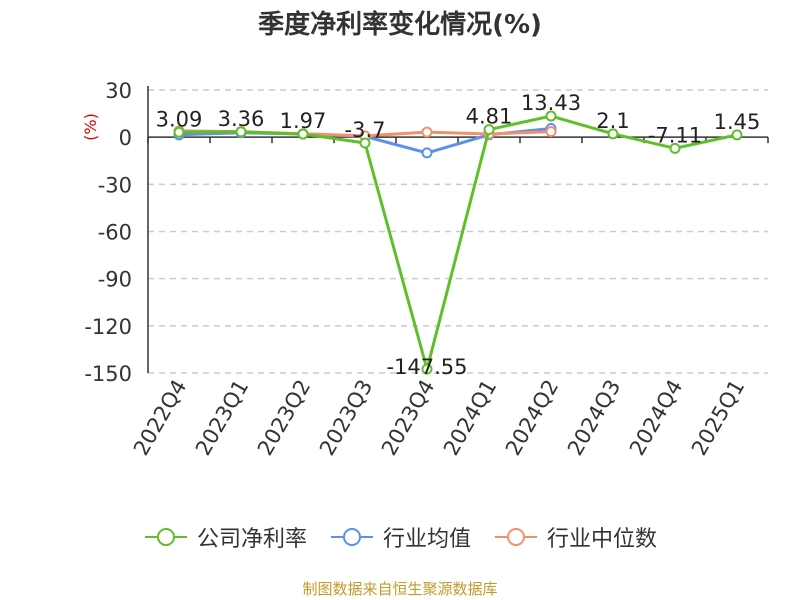  I want to click on legend-marker-industry-median-icon, so click(516, 537).